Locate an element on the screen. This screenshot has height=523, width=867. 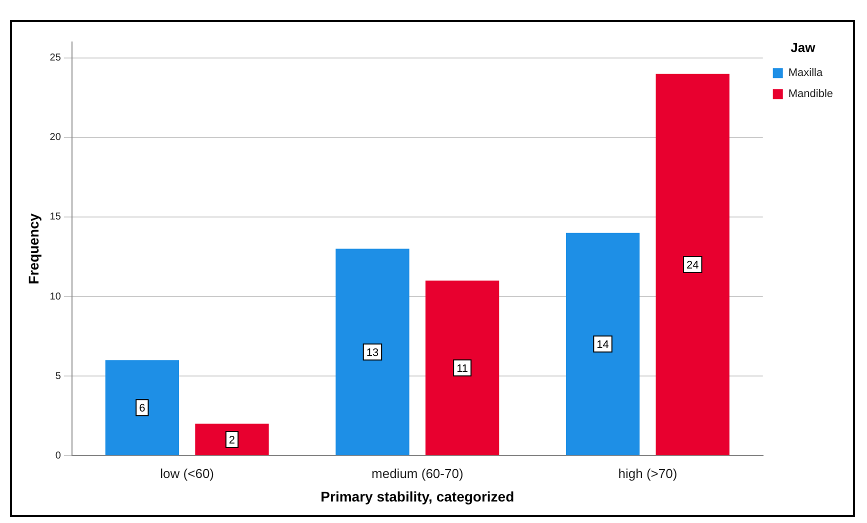
legend-title: Jaw is located at coordinates (803, 48).